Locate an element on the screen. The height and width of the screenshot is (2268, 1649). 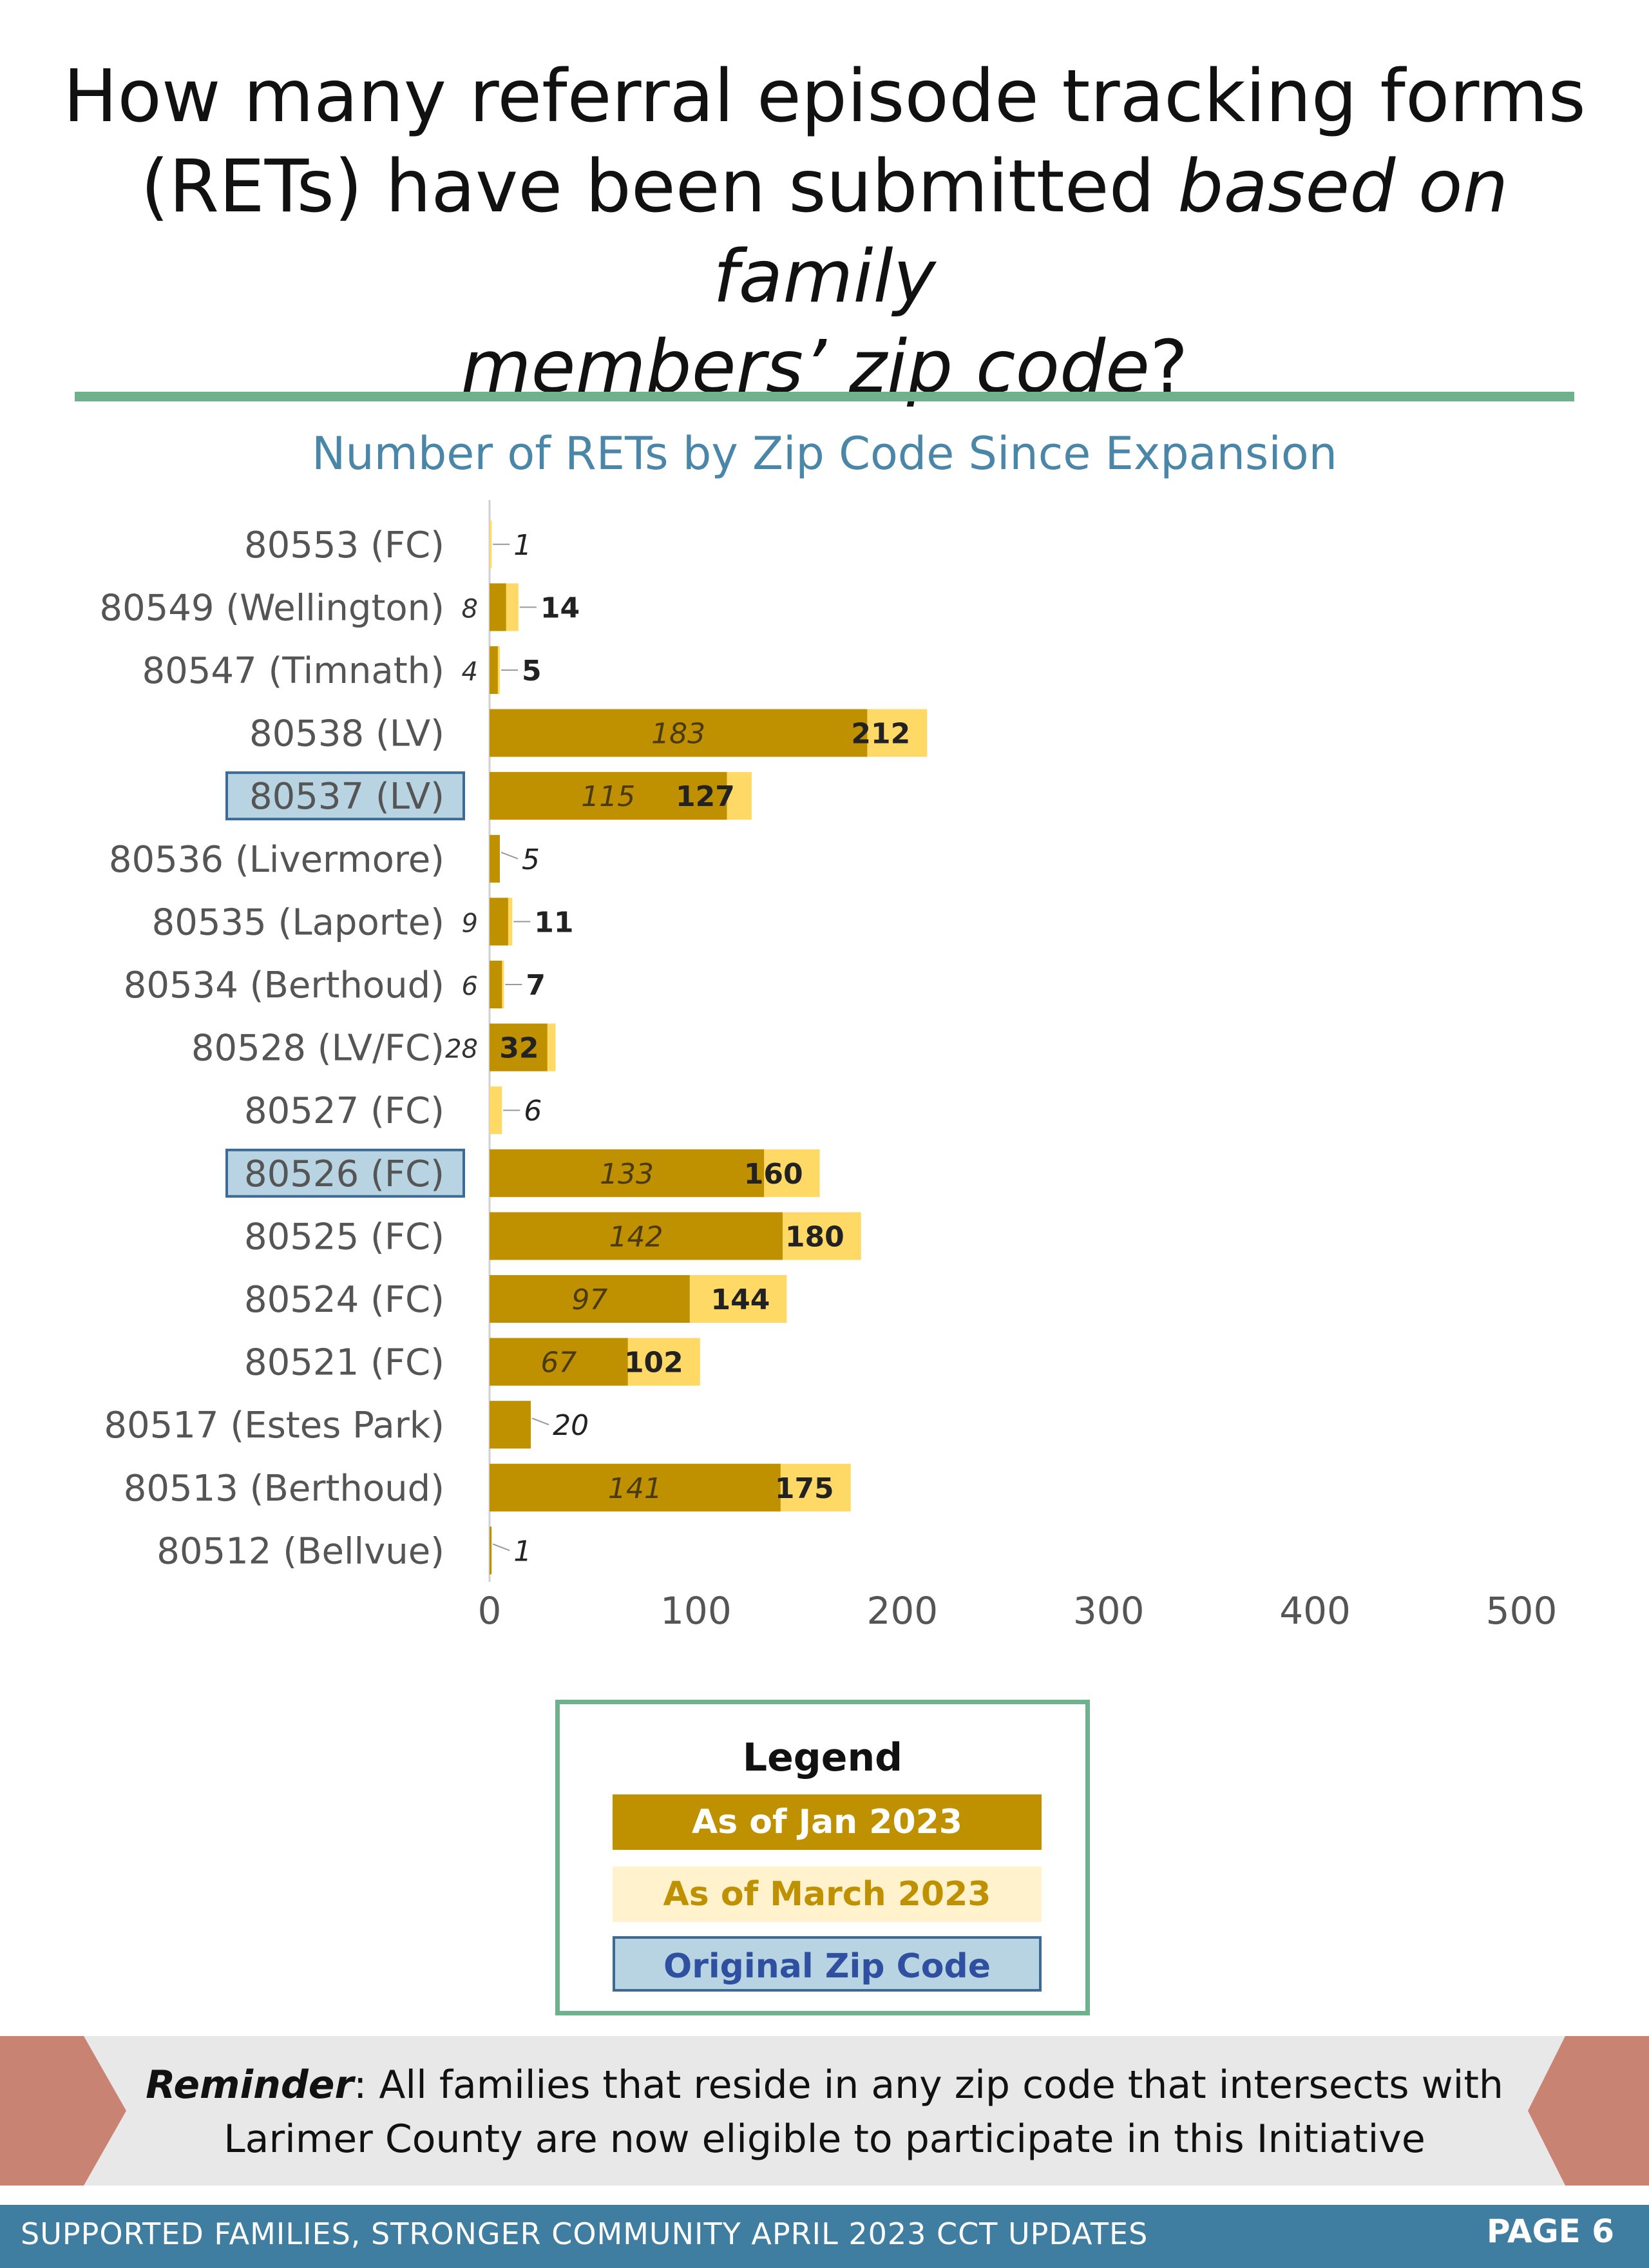
category-label: 80513 (Berthoud) is located at coordinates (284, 1489).